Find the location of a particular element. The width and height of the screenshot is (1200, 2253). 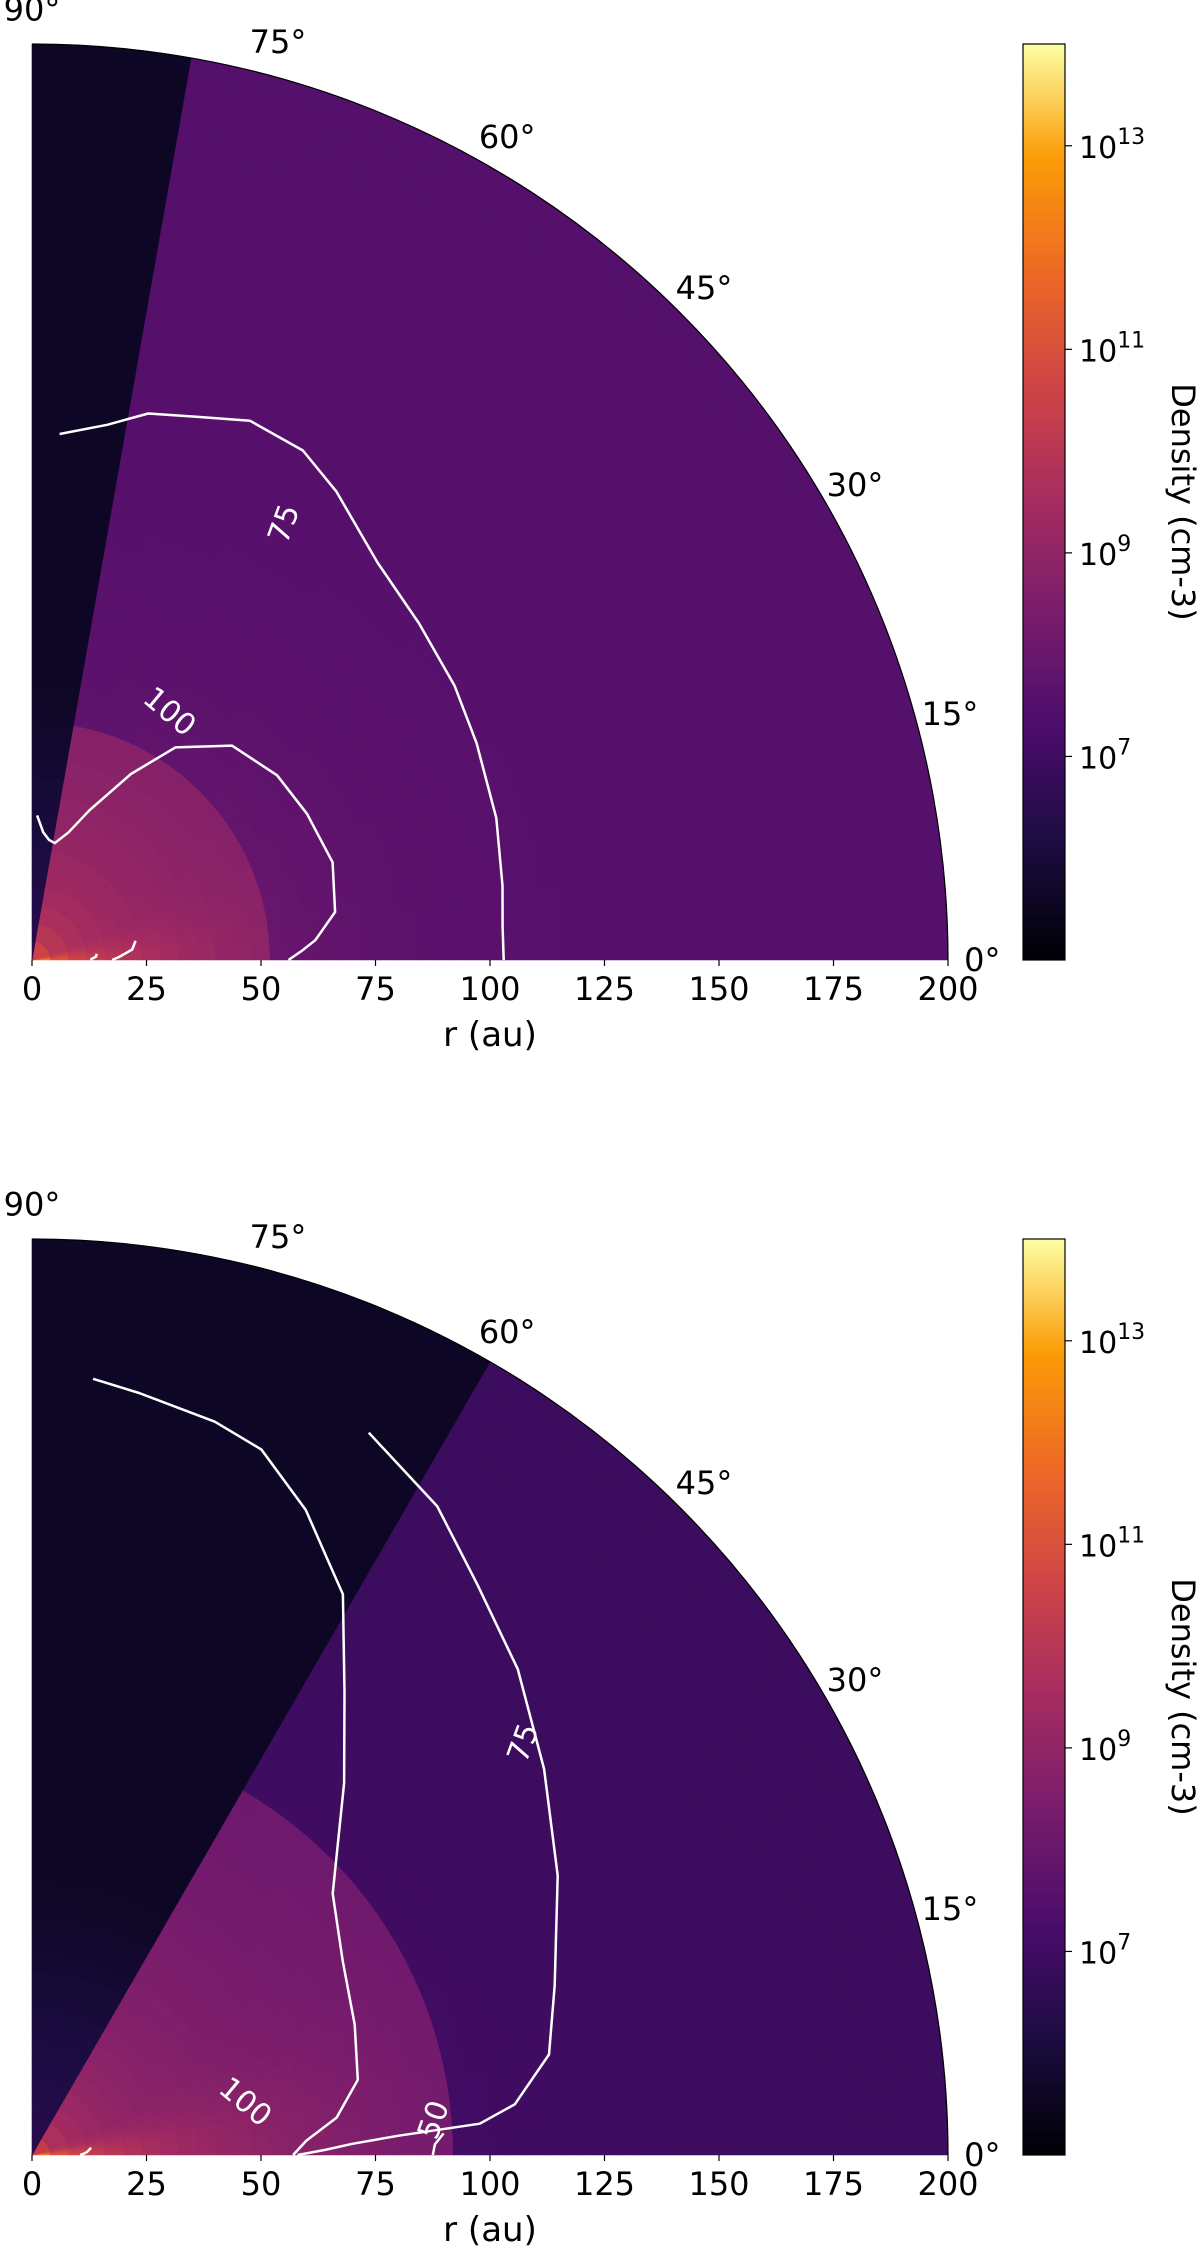

x-tick-label: 200 is located at coordinates (947, 2184).